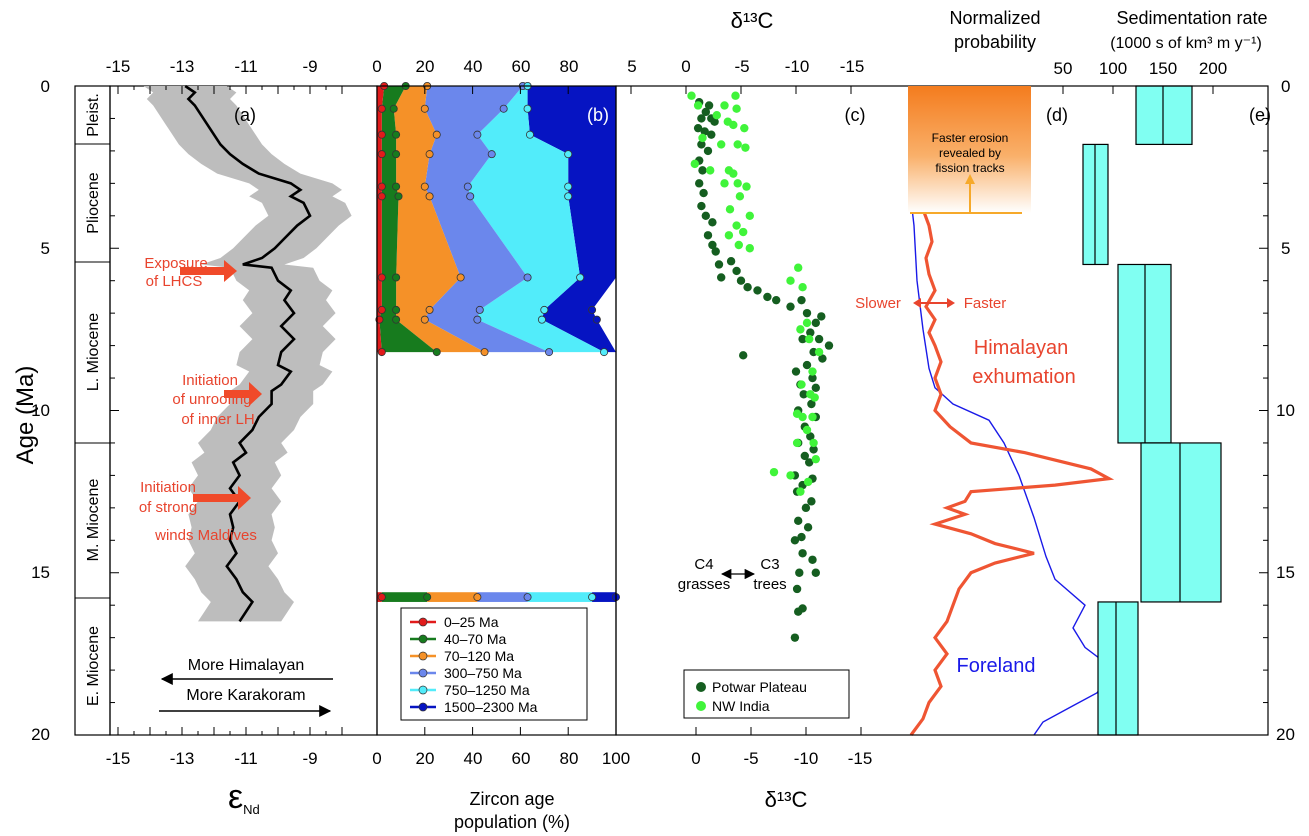 This screenshot has width=1309, height=836. Describe the element at coordinates (616, 758) in the screenshot. I see `panel-b-xtick-b100: 100` at that location.